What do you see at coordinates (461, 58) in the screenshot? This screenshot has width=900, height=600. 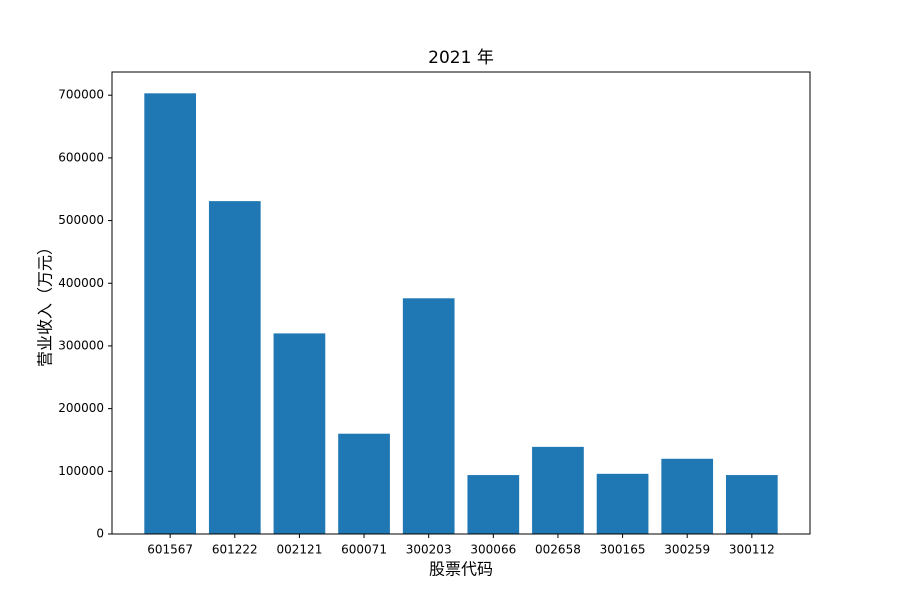 I see `chart-title: 2021 年` at bounding box center [461, 58].